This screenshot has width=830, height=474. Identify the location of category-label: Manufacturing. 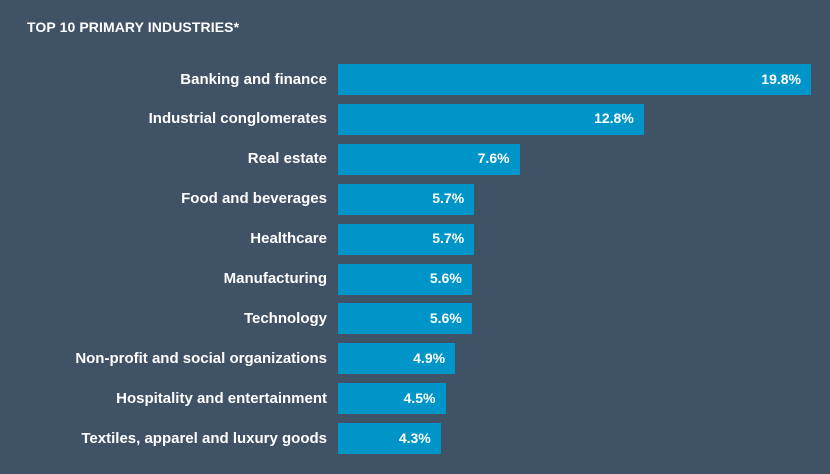
(275, 278).